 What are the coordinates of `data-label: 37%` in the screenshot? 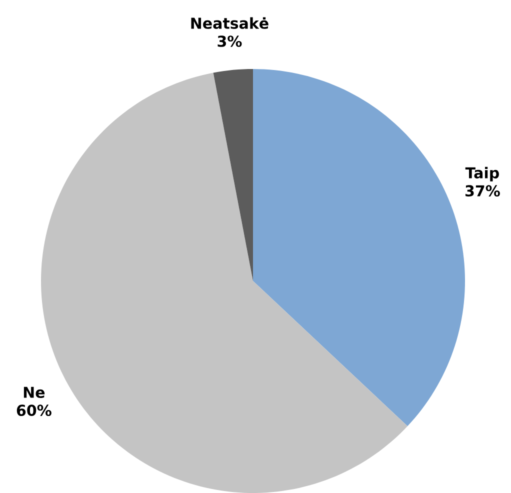 It's located at (482, 191).